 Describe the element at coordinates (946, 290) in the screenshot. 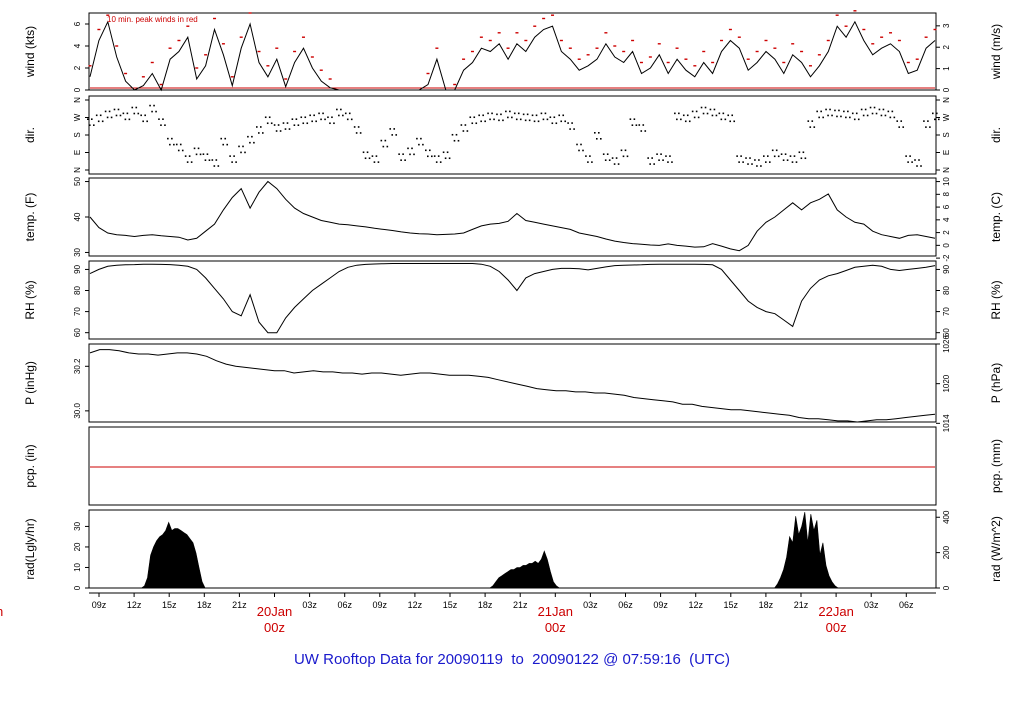

I see `rh-right-tick-label: 80` at that location.